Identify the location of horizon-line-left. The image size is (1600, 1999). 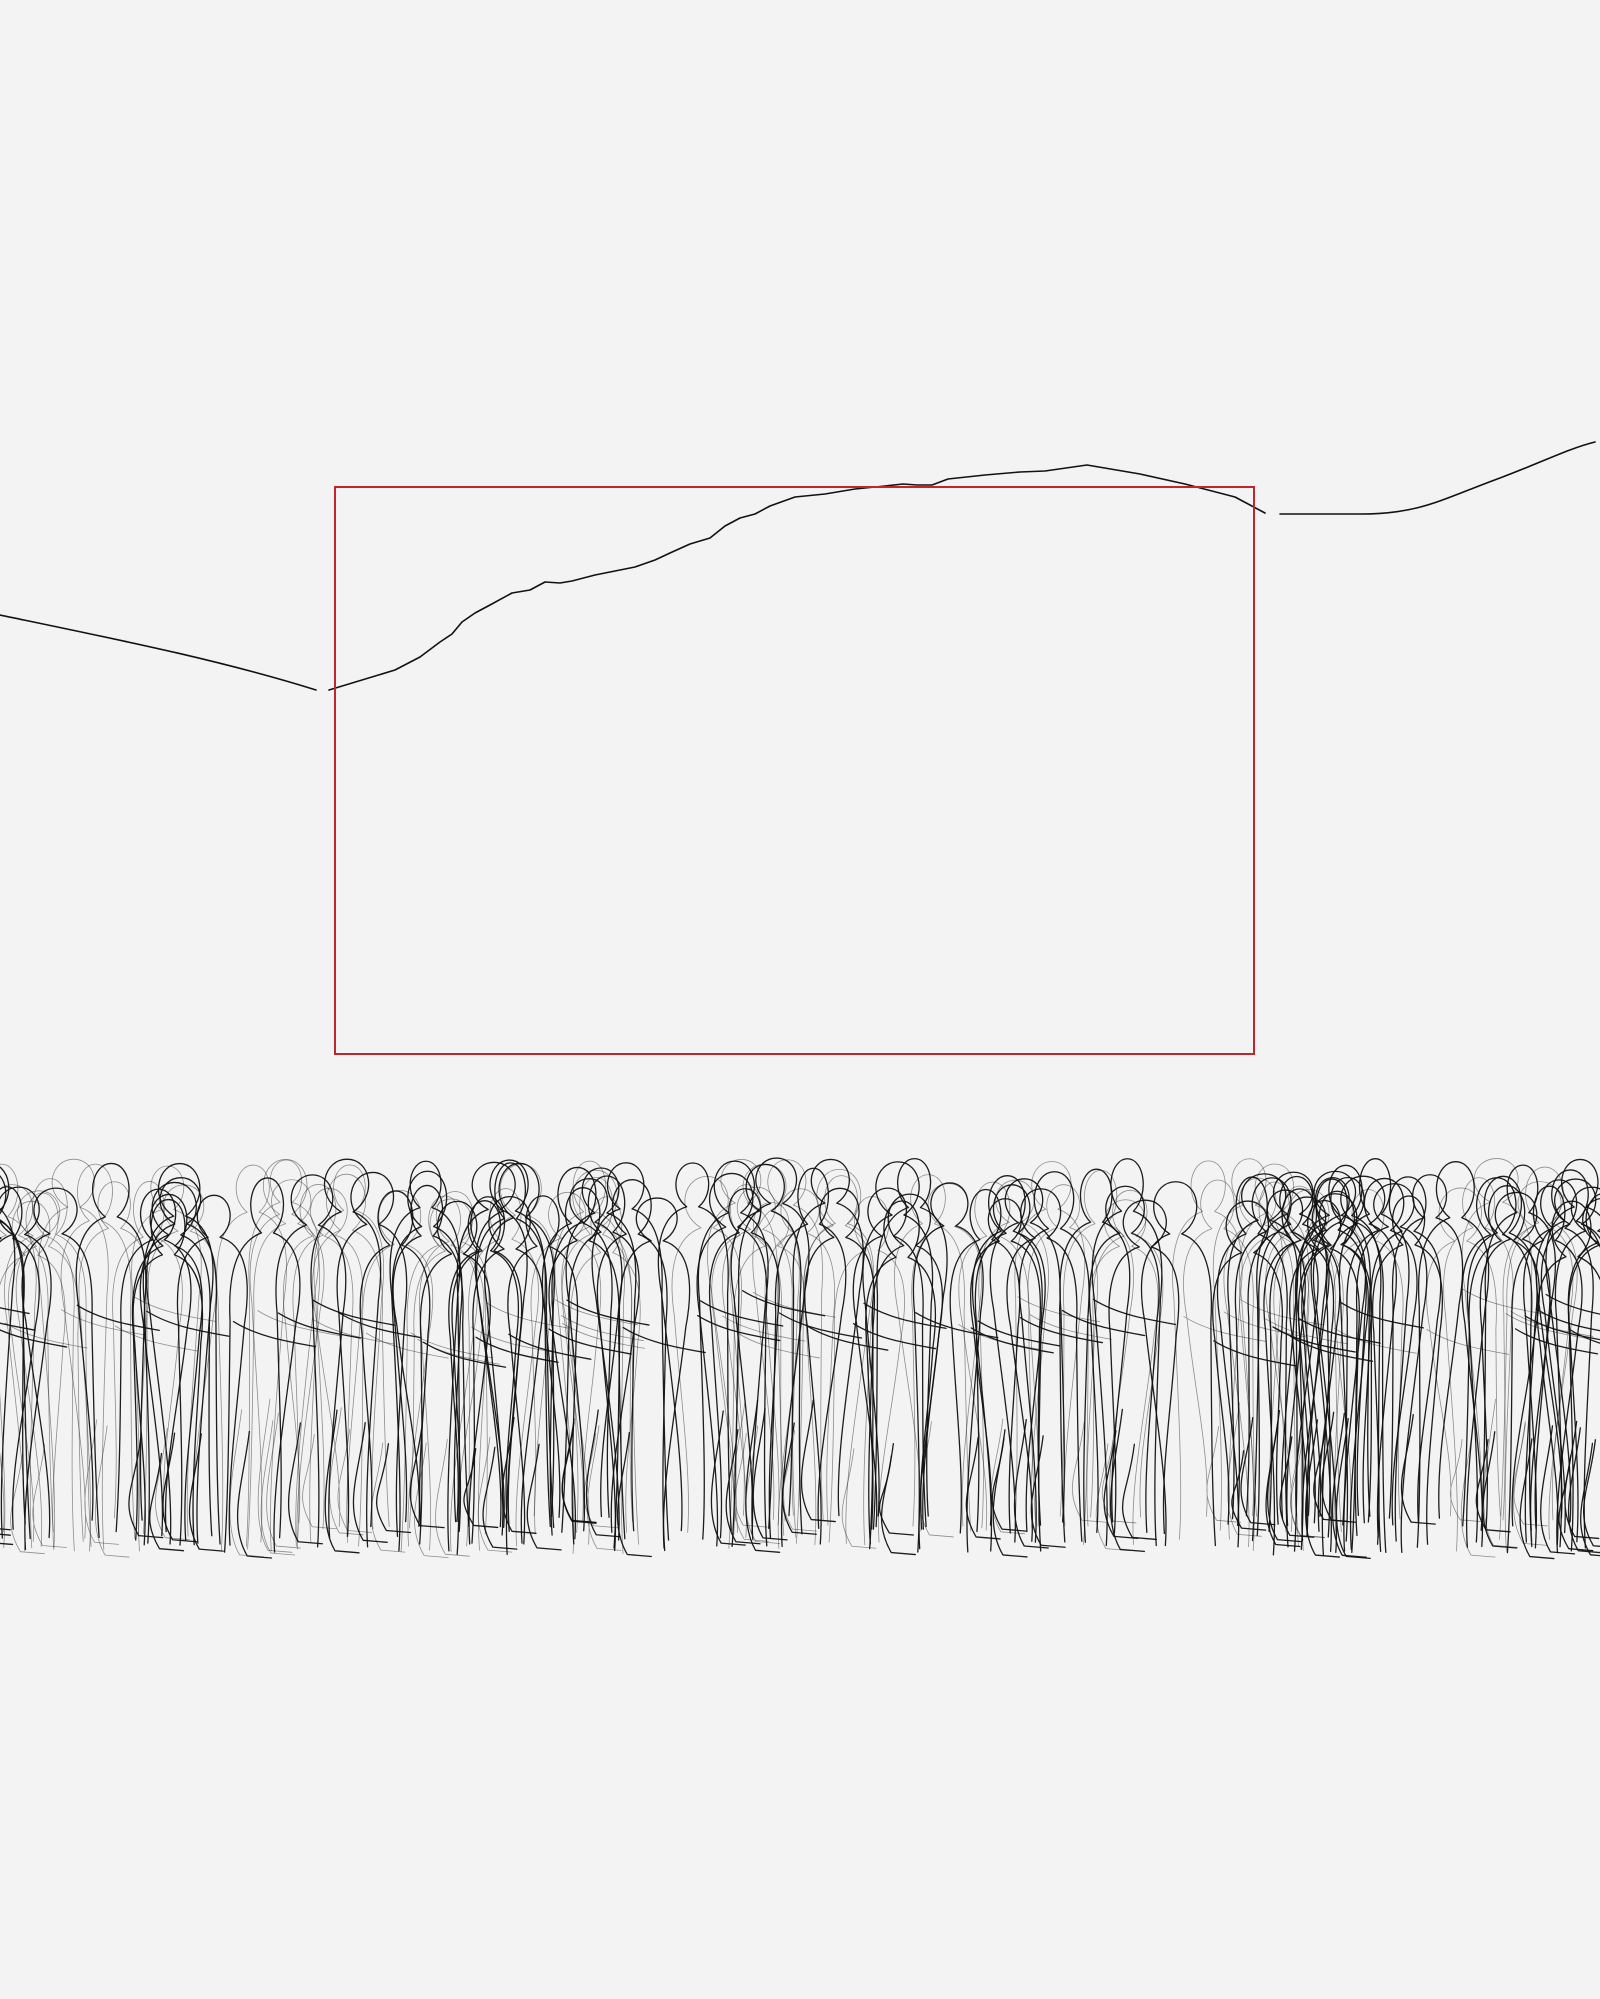
(158, 652).